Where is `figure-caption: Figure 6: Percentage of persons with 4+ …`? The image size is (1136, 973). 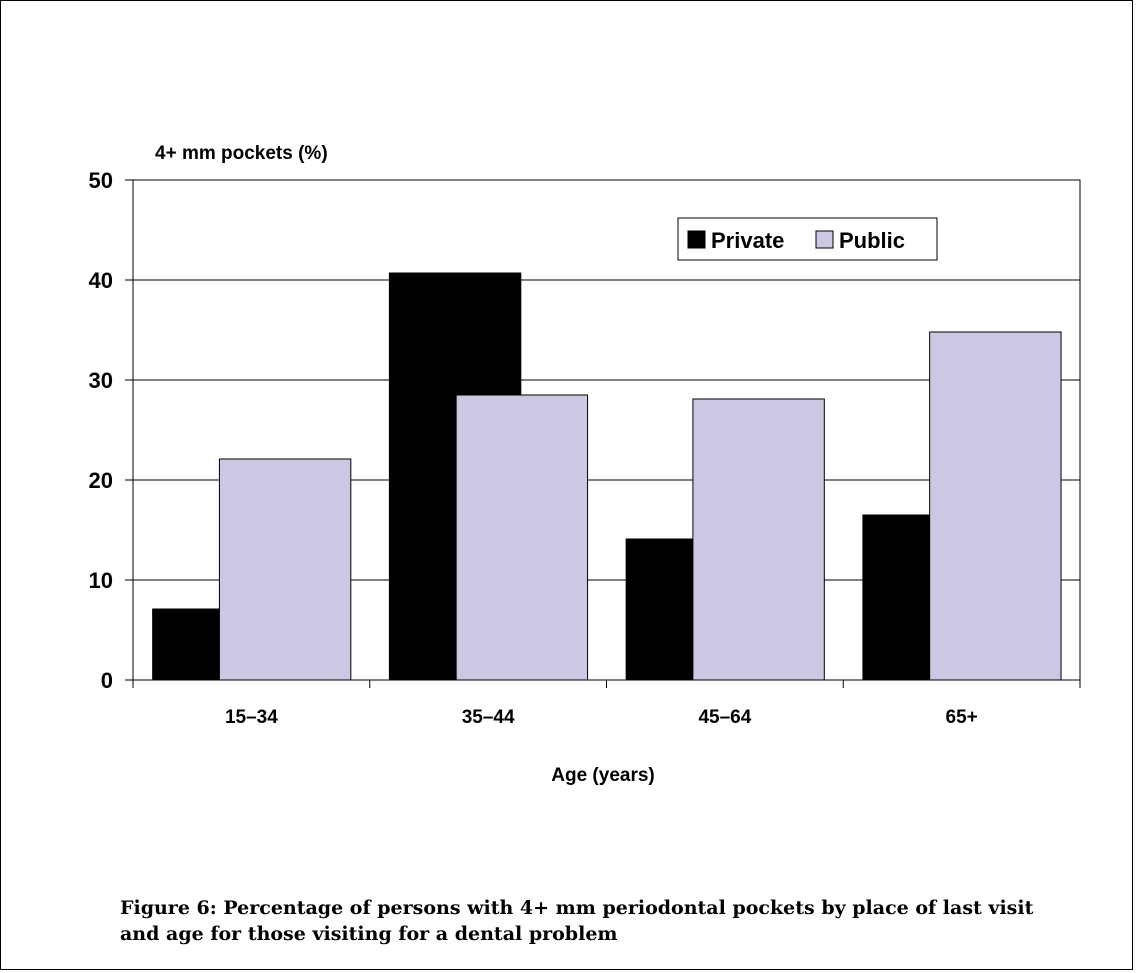
figure-caption: Figure 6: Percentage of persons with 4+ … is located at coordinates (610, 921).